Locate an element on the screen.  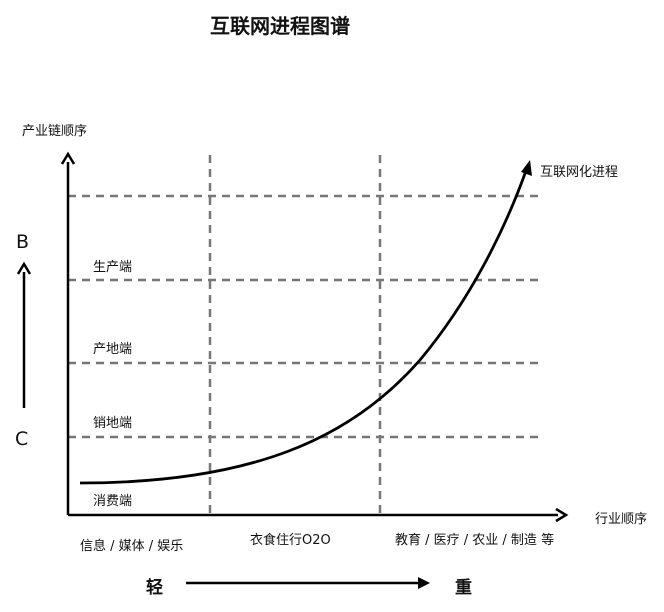
industry-label-o2o: 衣食住行O2O is located at coordinates (290, 540).